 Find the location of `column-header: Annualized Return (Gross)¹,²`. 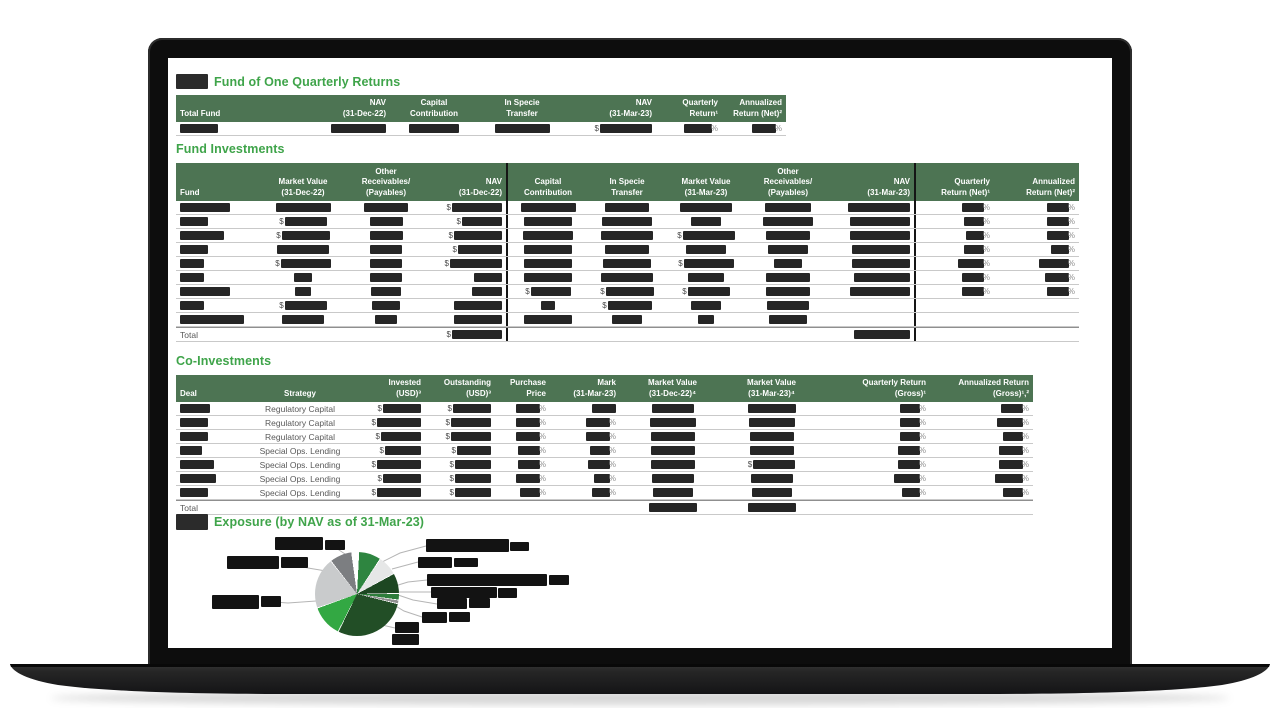

column-header: Annualized Return (Gross)¹,² is located at coordinates (993, 388).